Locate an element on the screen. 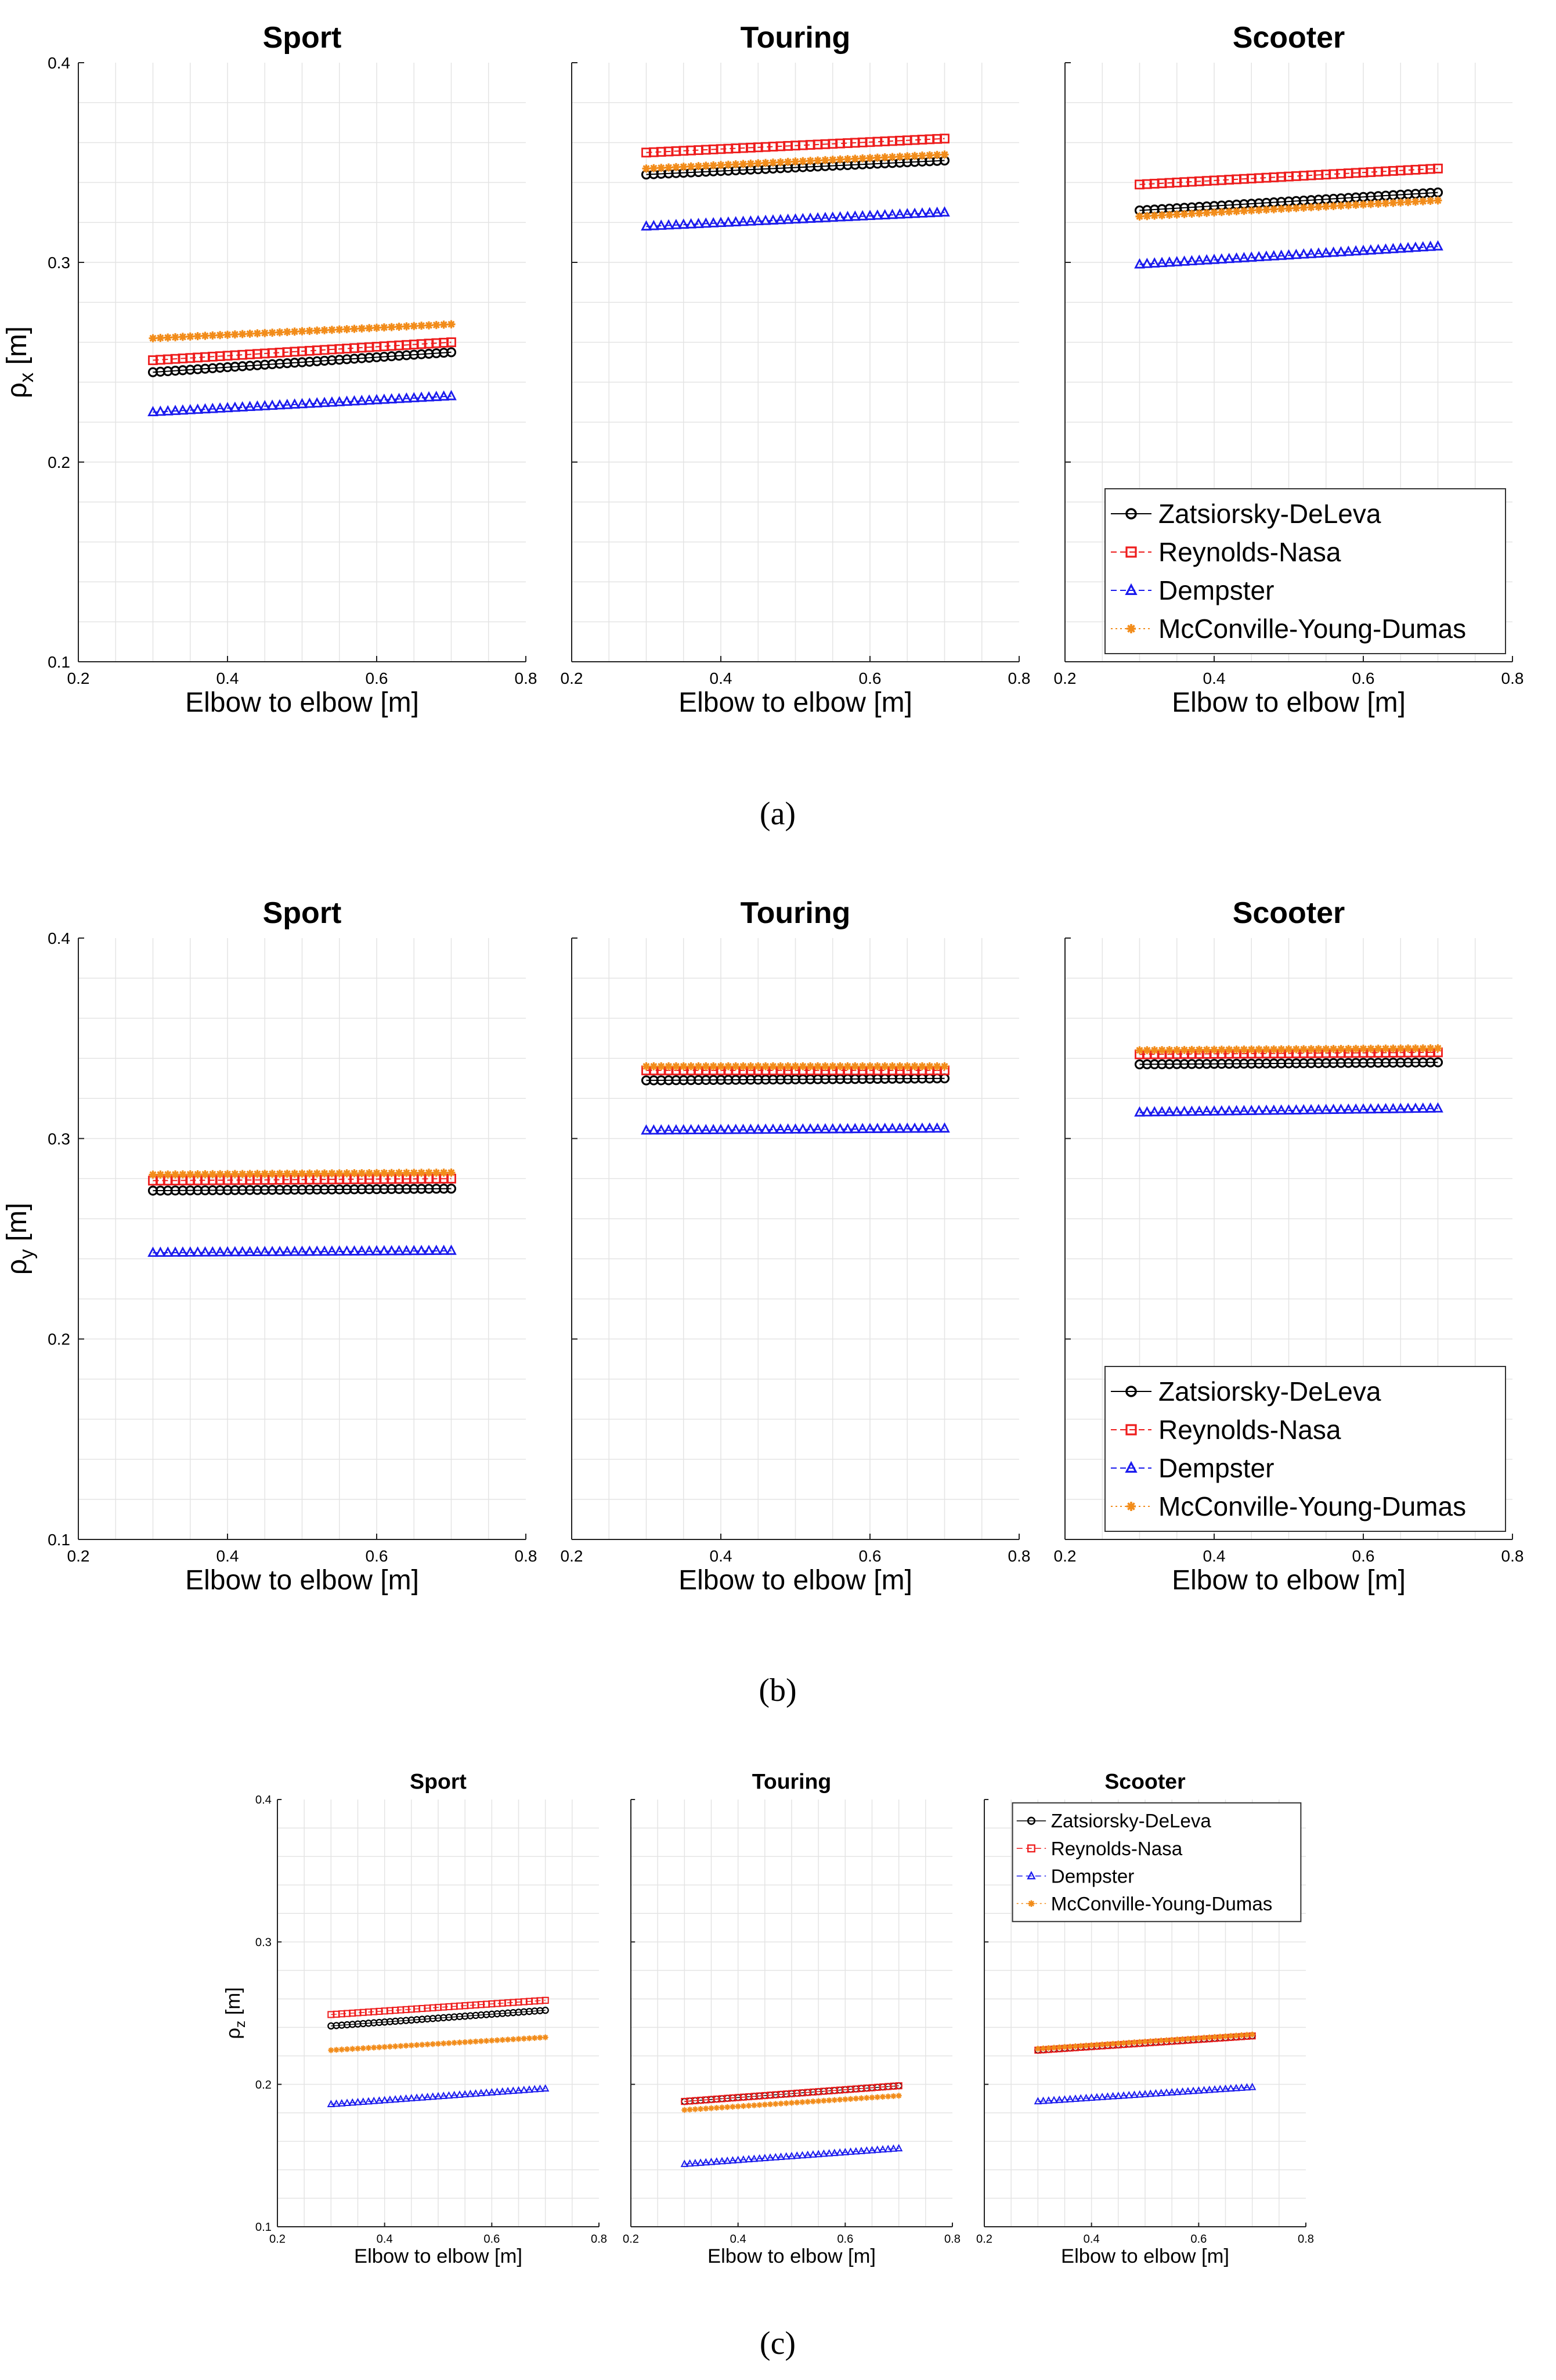  legend-entry: Reynolds-Nasa is located at coordinates (1117, 1849).